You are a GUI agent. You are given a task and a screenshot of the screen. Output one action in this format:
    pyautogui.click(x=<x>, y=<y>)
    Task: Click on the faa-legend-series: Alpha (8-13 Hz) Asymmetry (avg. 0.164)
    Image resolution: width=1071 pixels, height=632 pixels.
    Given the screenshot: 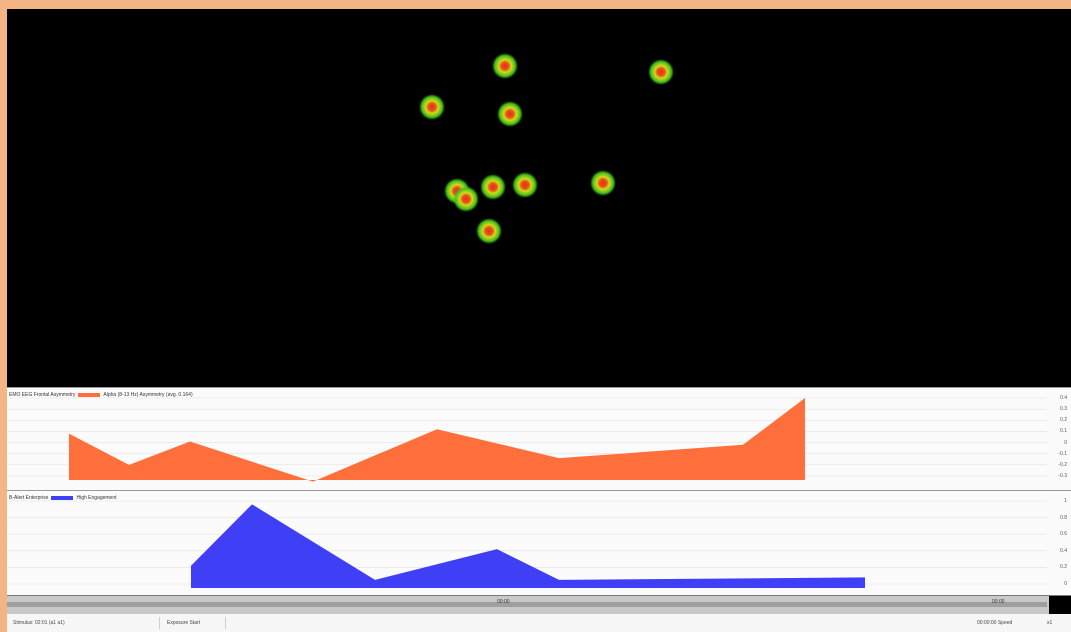 What is the action you would take?
    pyautogui.click(x=148, y=395)
    